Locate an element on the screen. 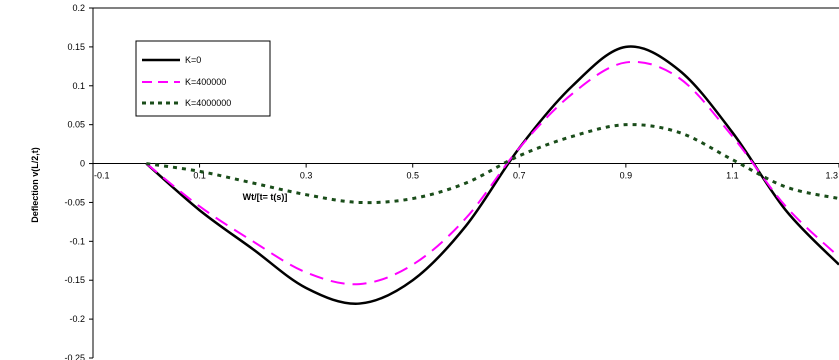 The width and height of the screenshot is (839, 360). y-tick-label: -0.2 is located at coordinates (77, 319).